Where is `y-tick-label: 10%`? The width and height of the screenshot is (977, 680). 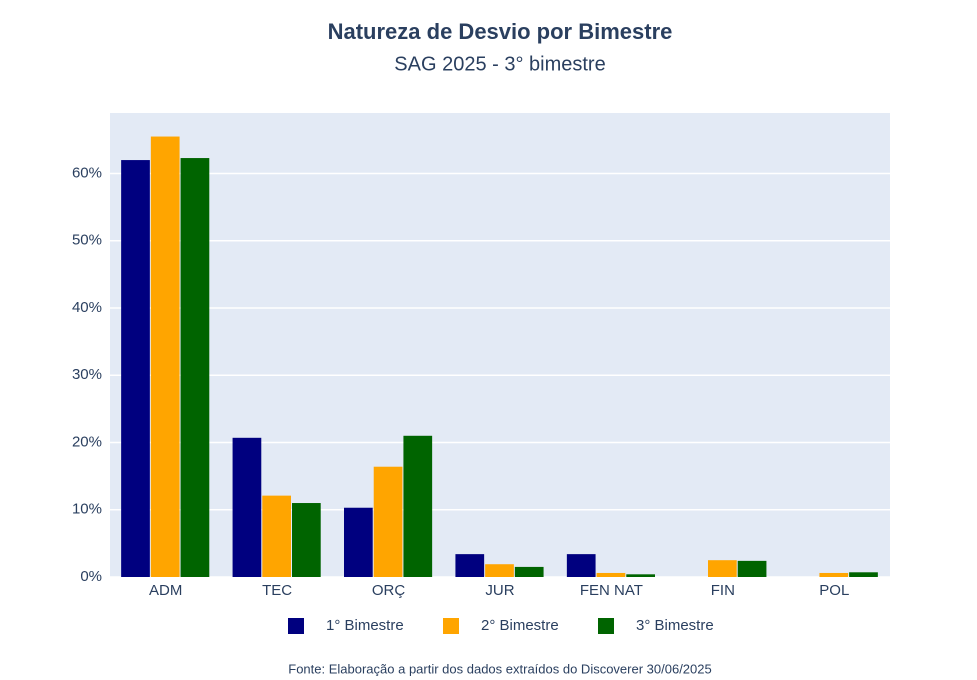 y-tick-label: 10% is located at coordinates (87, 509).